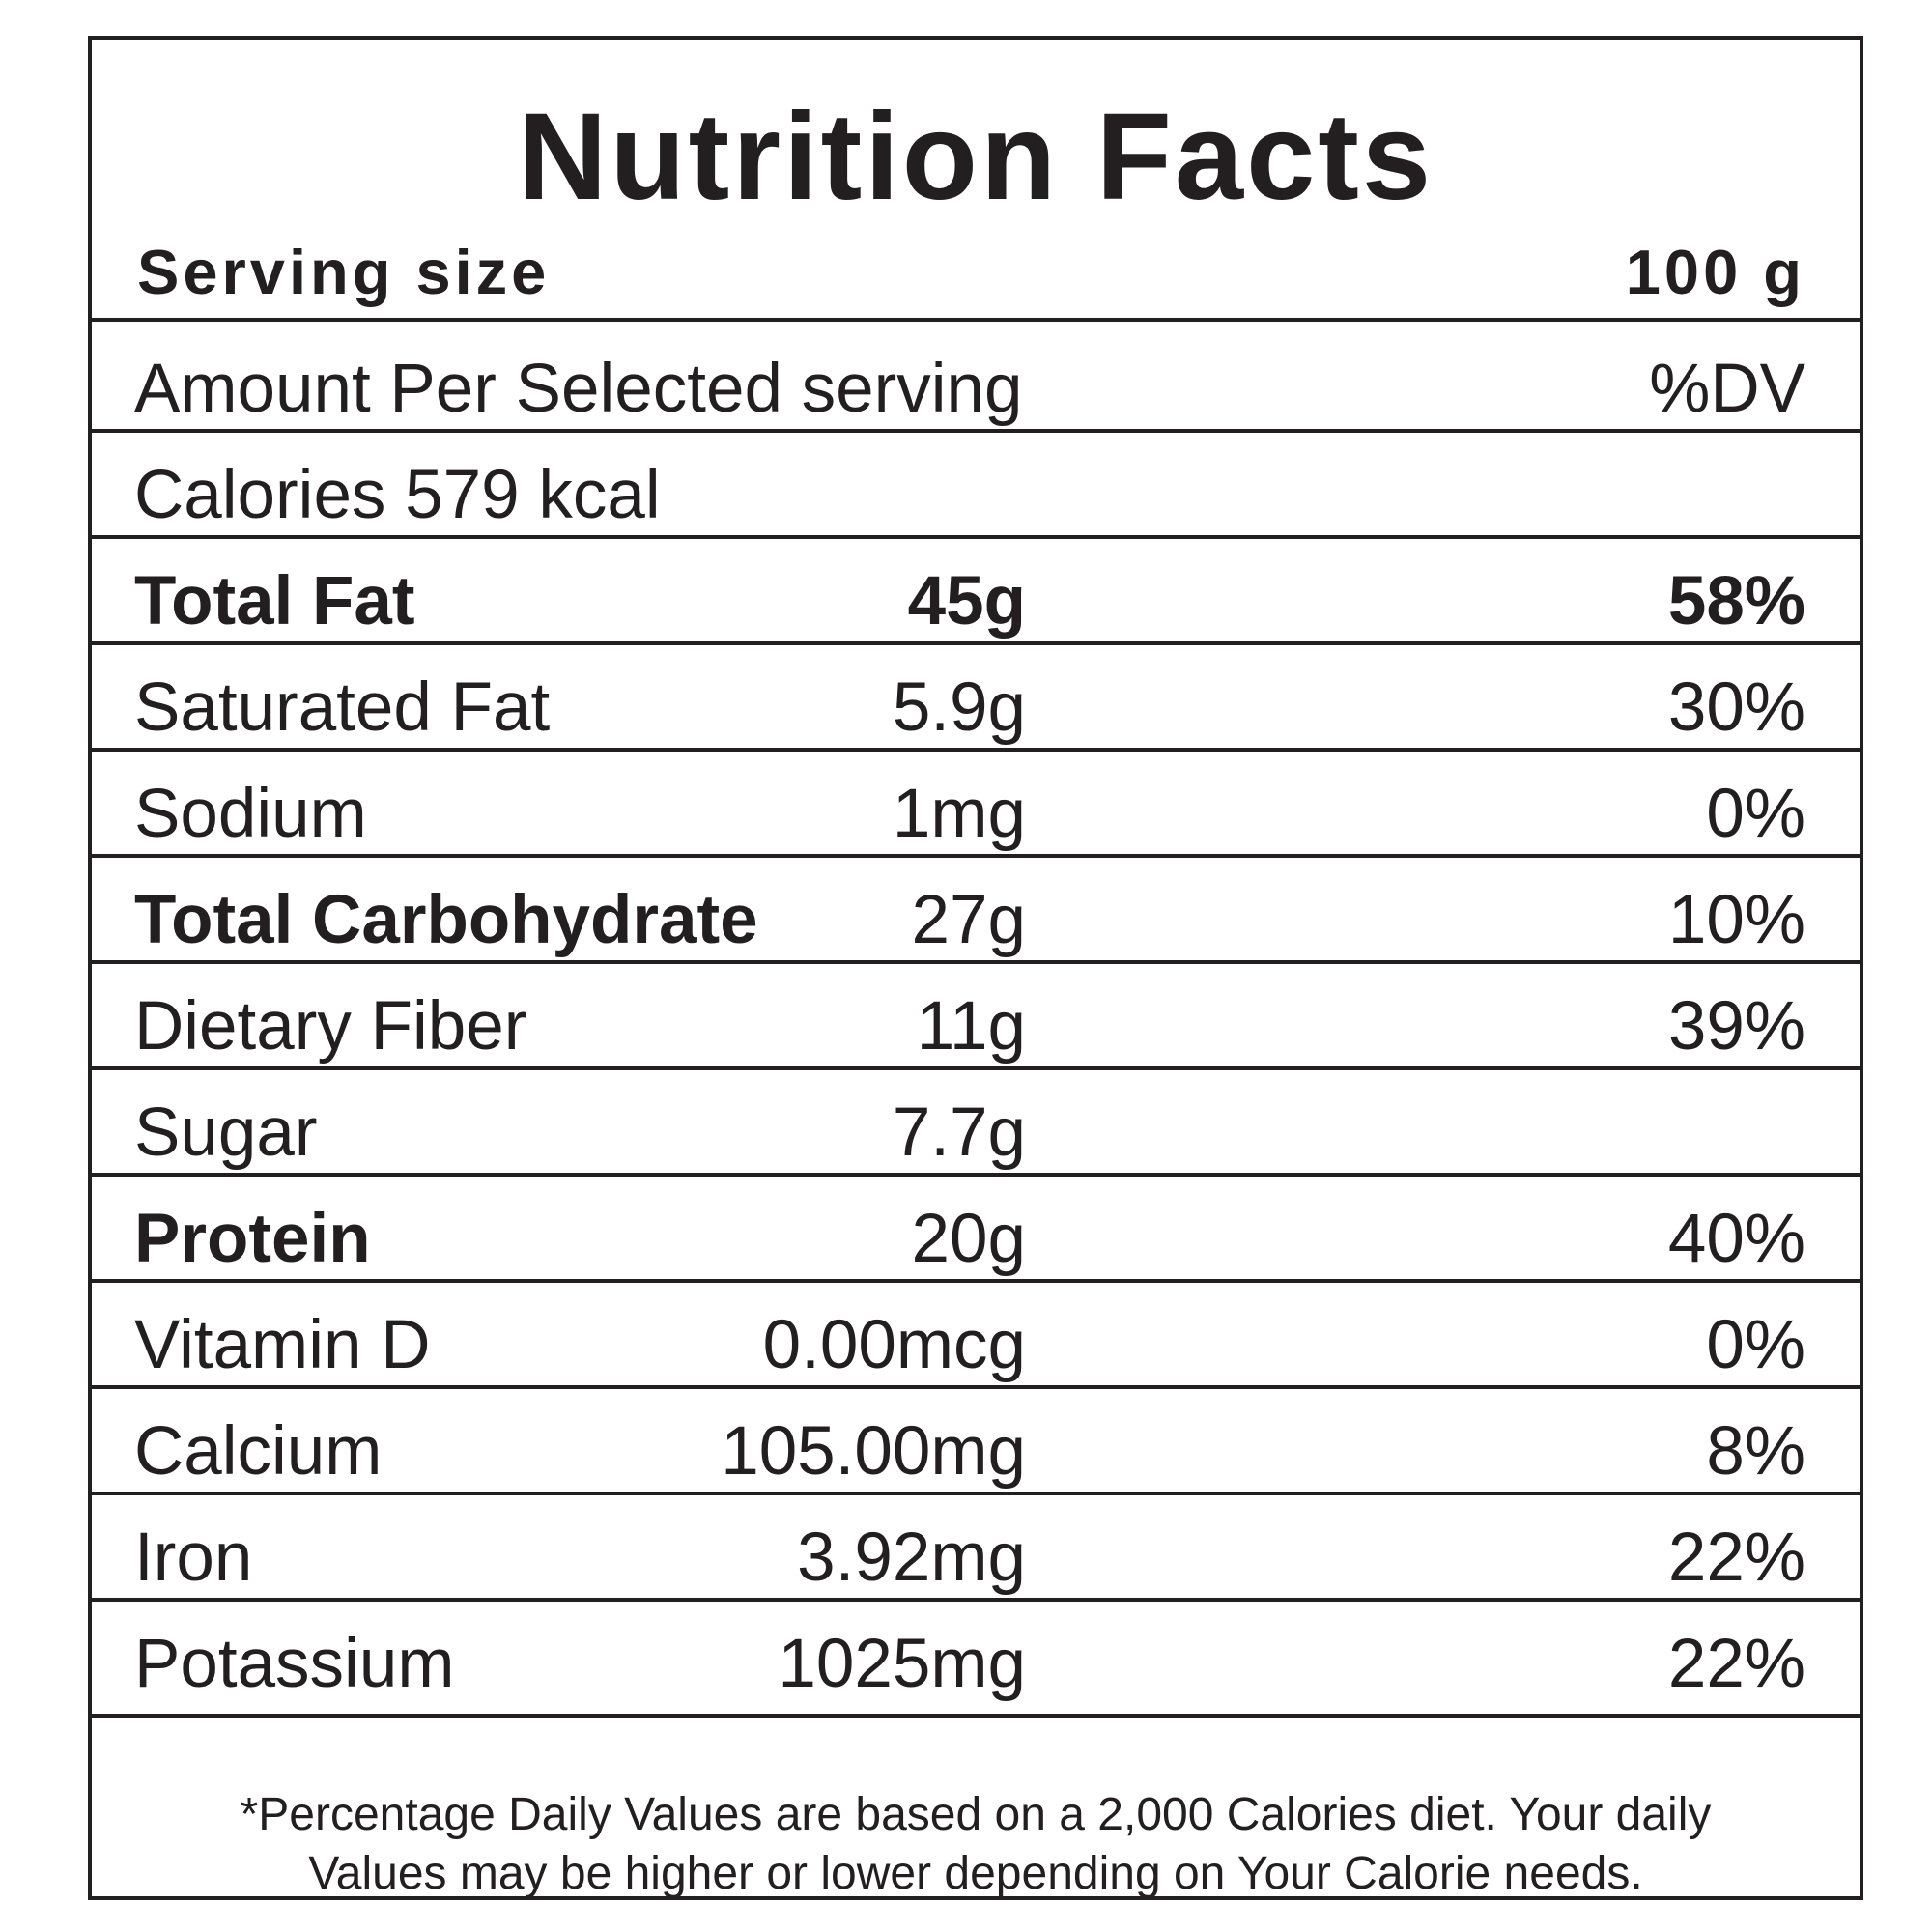 The width and height of the screenshot is (1932, 1932). What do you see at coordinates (976, 157) in the screenshot?
I see `label-title: Nutrition Facts` at bounding box center [976, 157].